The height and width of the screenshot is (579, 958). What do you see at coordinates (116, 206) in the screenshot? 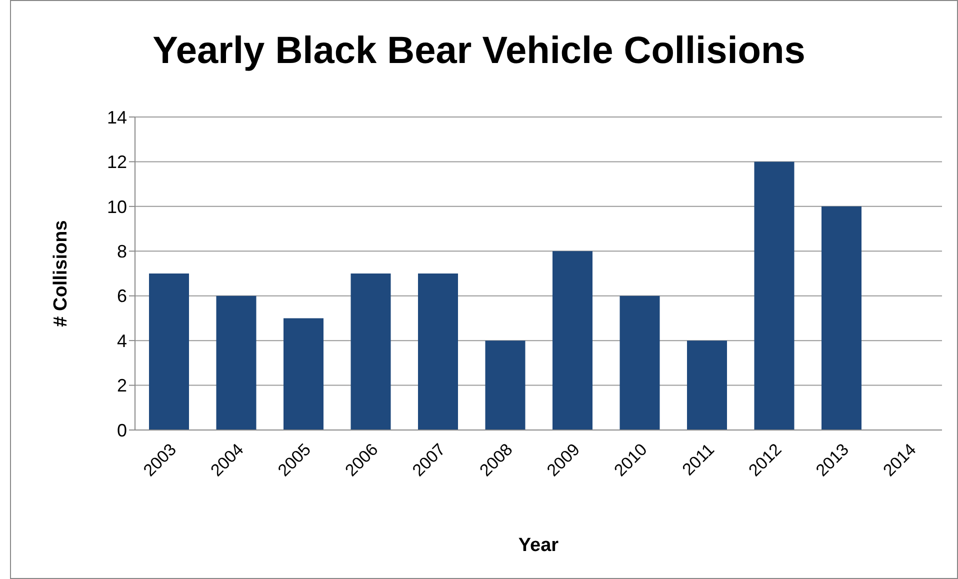
I see `y-tick-label: 10` at bounding box center [116, 206].